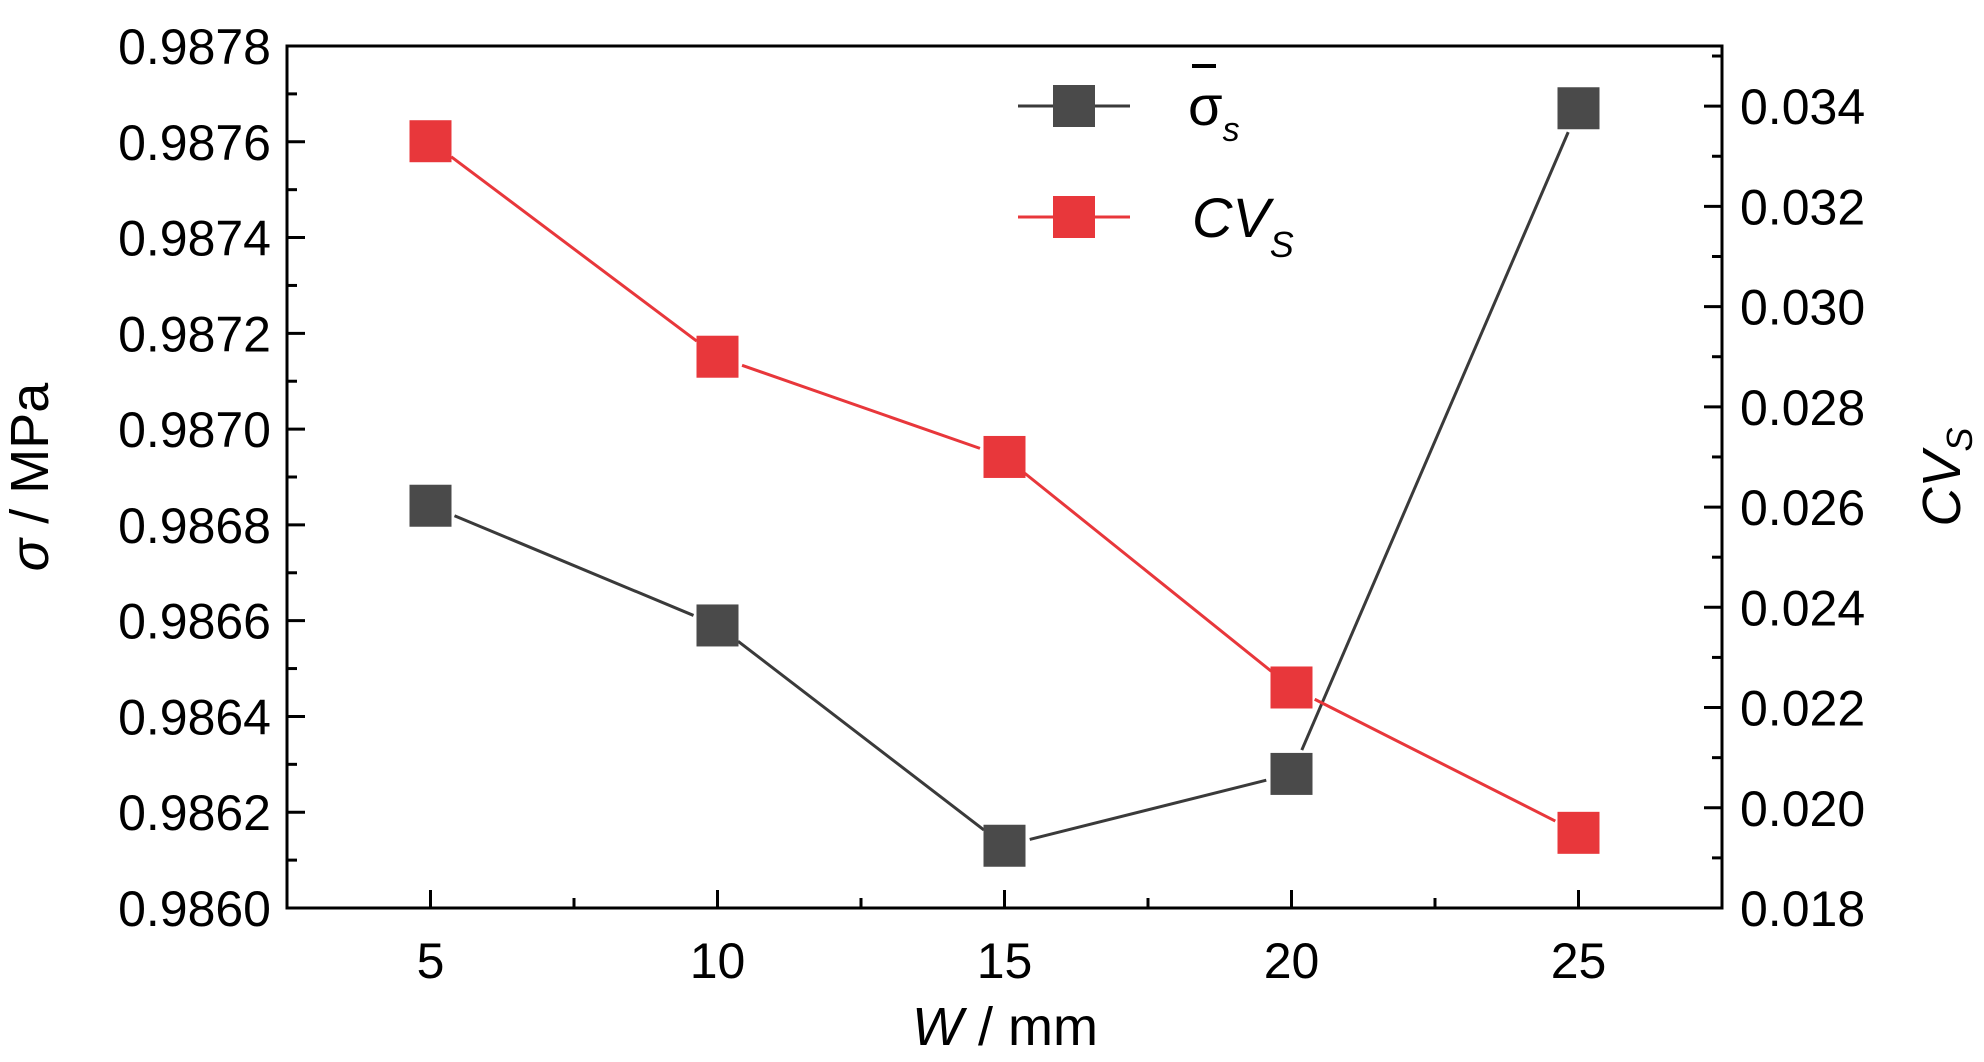 The image size is (1984, 1062). I want to click on legend-label-sigma: σs, so click(1214, 111).